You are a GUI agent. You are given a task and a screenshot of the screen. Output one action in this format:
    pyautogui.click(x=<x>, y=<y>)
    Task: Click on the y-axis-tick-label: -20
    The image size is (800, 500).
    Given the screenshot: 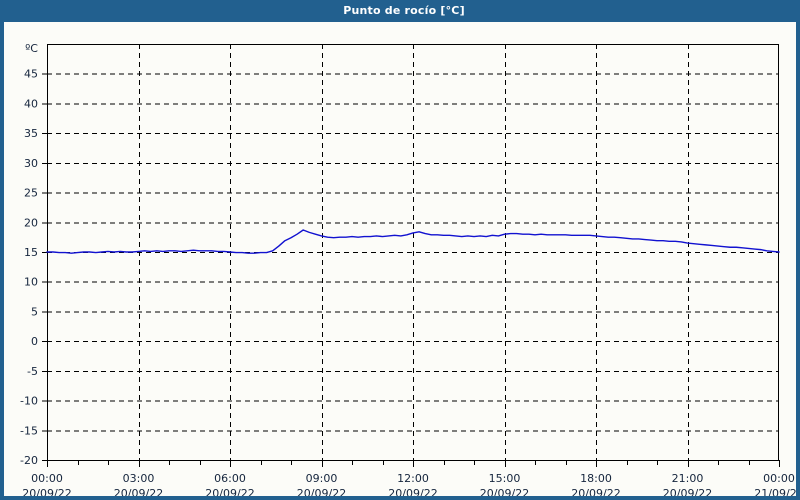 What is the action you would take?
    pyautogui.click(x=29, y=460)
    